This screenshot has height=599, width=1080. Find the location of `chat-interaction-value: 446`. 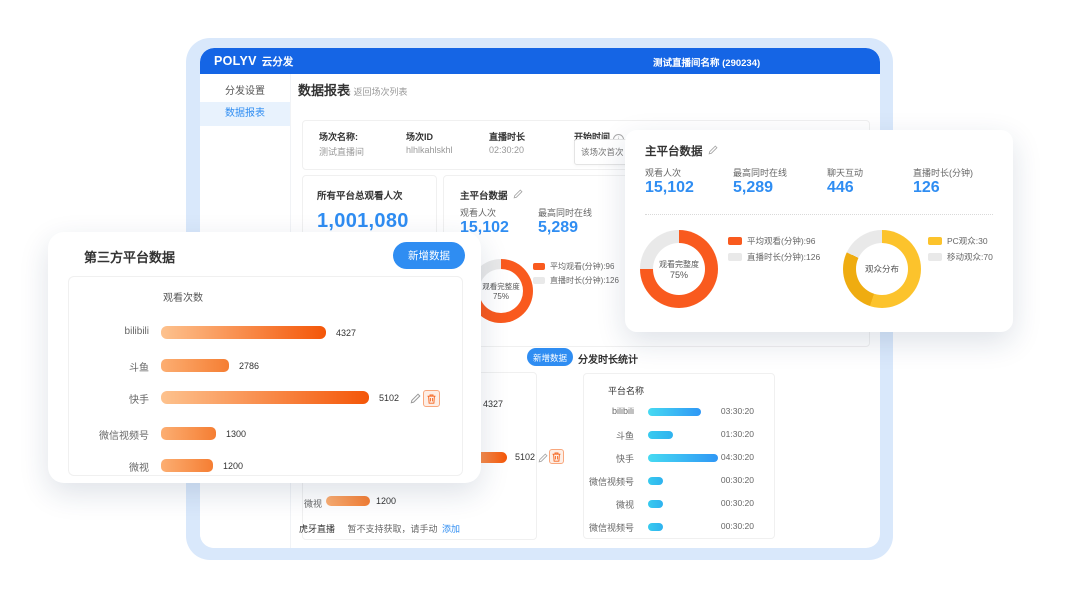

chat-interaction-value: 446 is located at coordinates (840, 187).